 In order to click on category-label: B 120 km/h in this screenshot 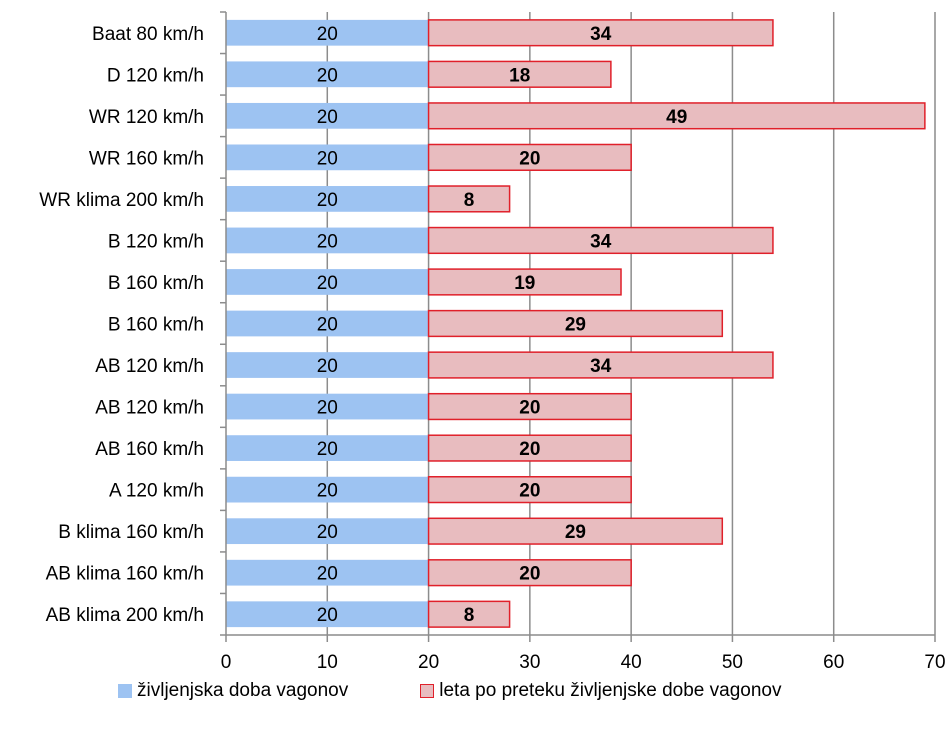, I will do `click(156, 241)`.